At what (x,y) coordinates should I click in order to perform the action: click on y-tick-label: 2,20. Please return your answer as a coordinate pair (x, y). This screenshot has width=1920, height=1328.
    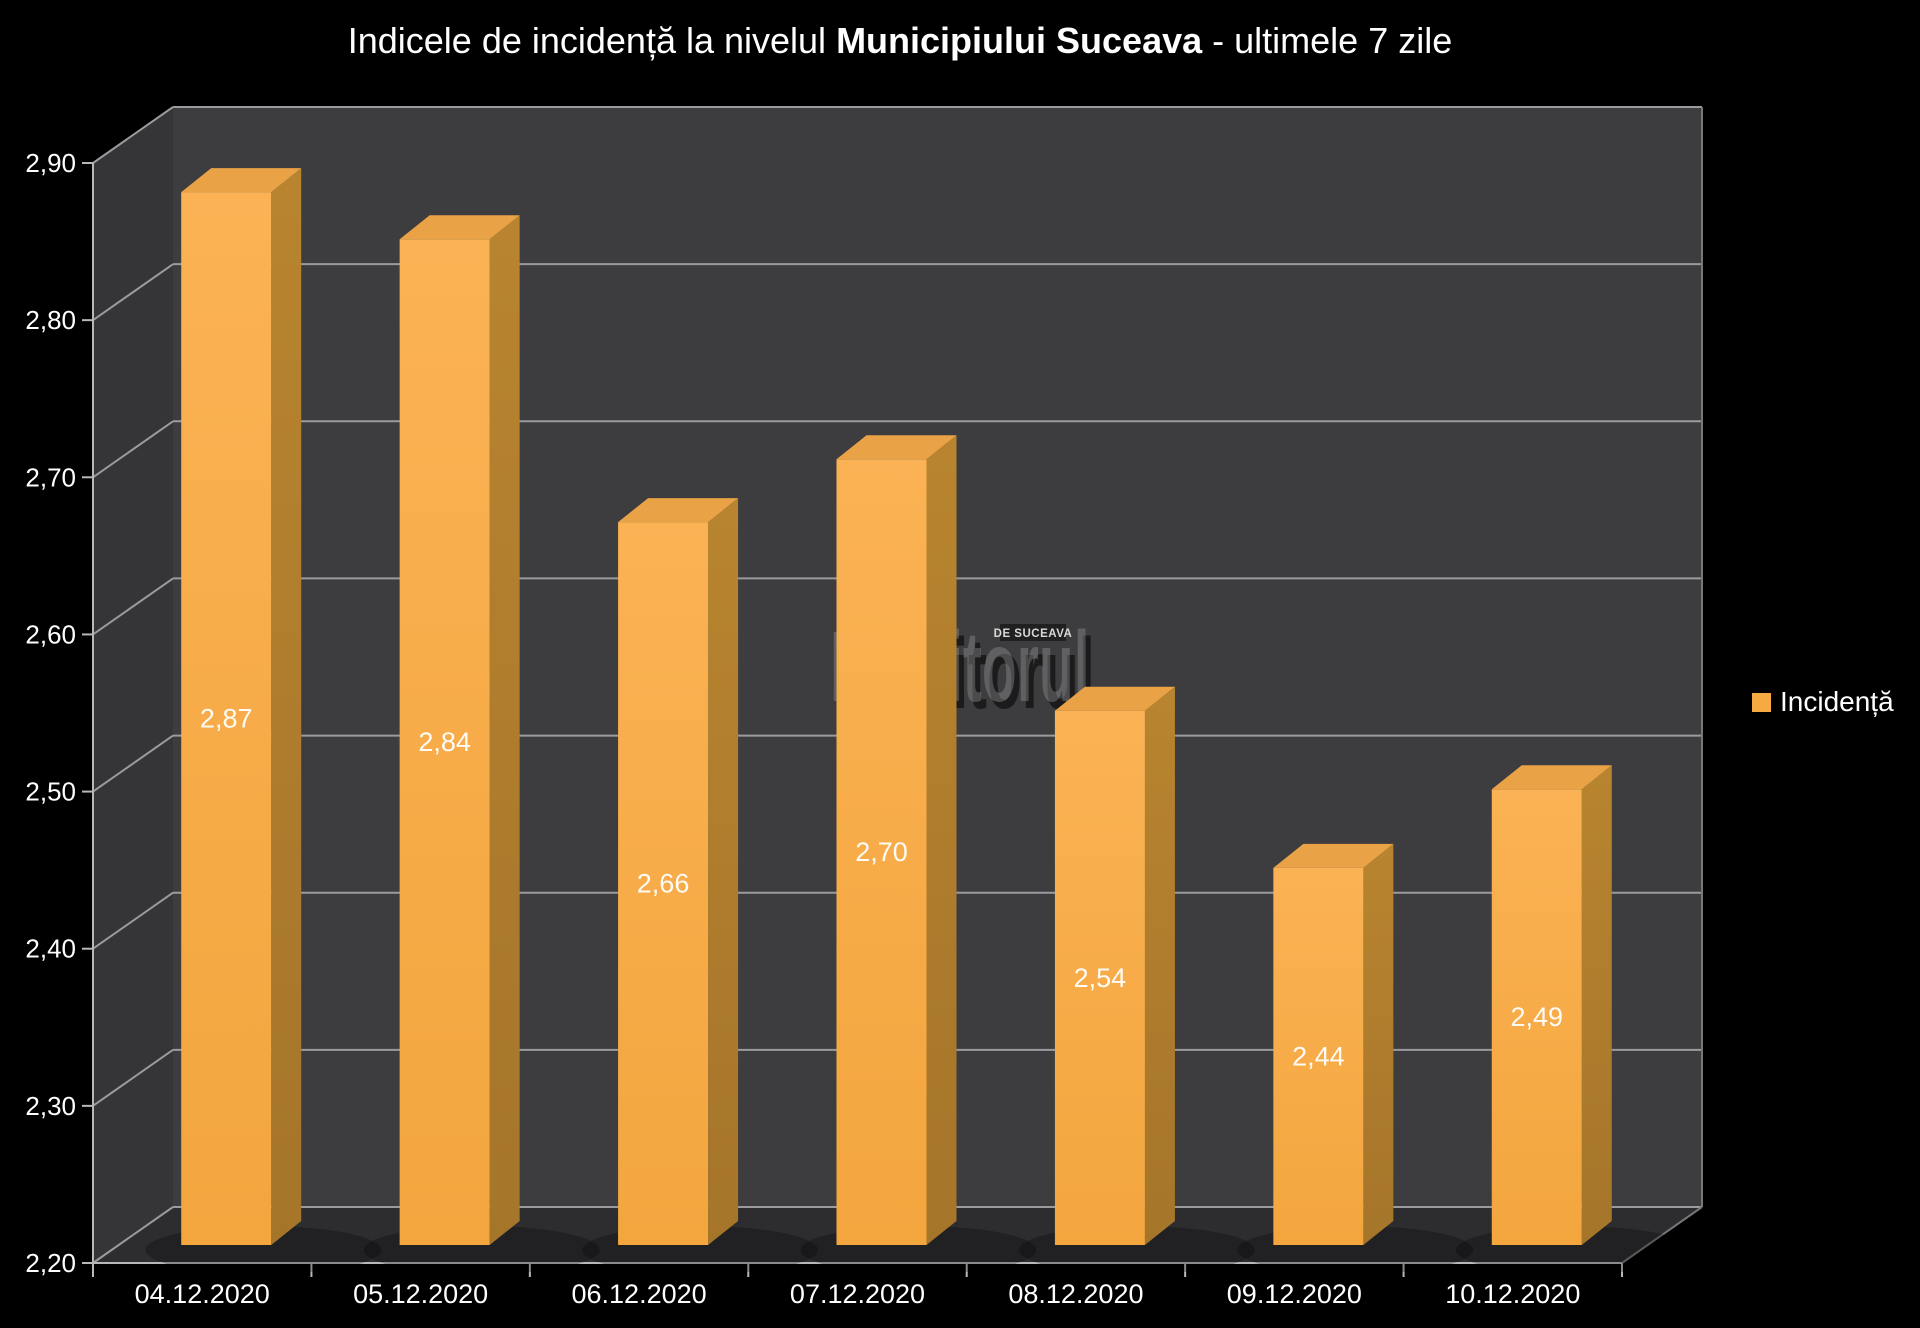
    Looking at the image, I should click on (50, 1263).